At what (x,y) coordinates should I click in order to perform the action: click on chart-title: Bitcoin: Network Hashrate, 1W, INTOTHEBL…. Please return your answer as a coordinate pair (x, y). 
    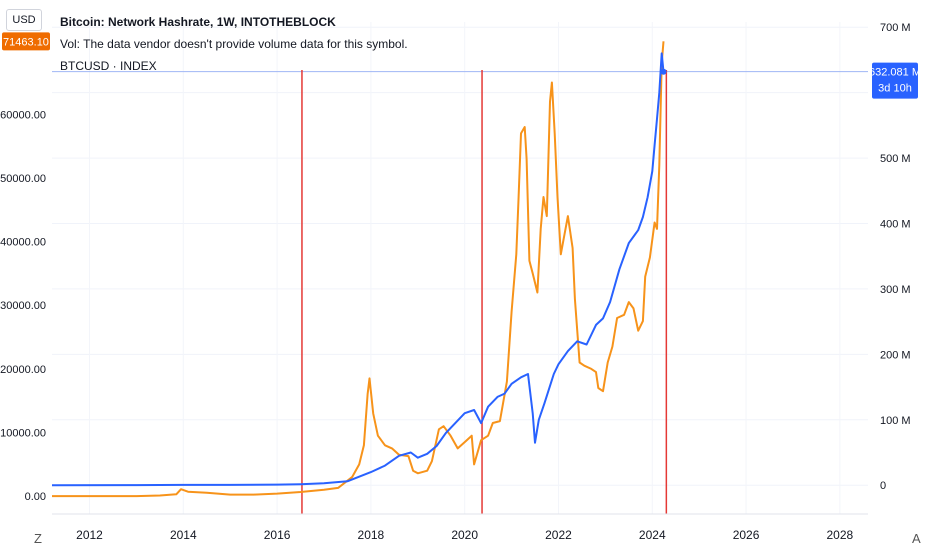
    Looking at the image, I should click on (198, 22).